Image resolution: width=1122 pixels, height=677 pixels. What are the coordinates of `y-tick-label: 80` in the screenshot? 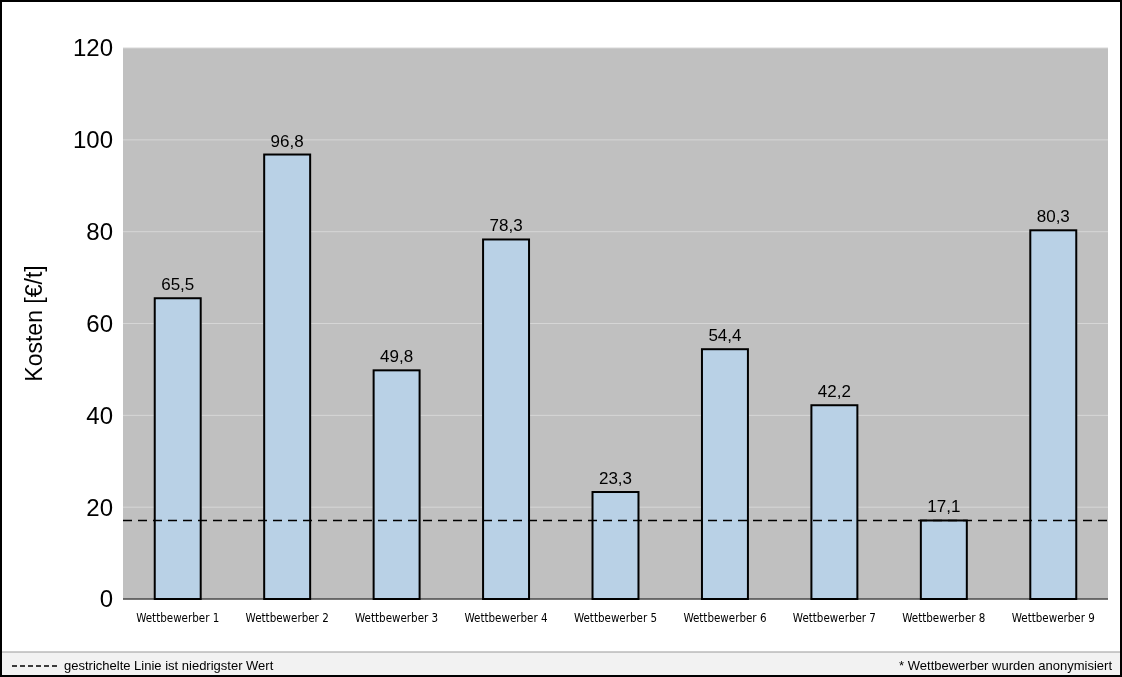 It's located at (99, 232).